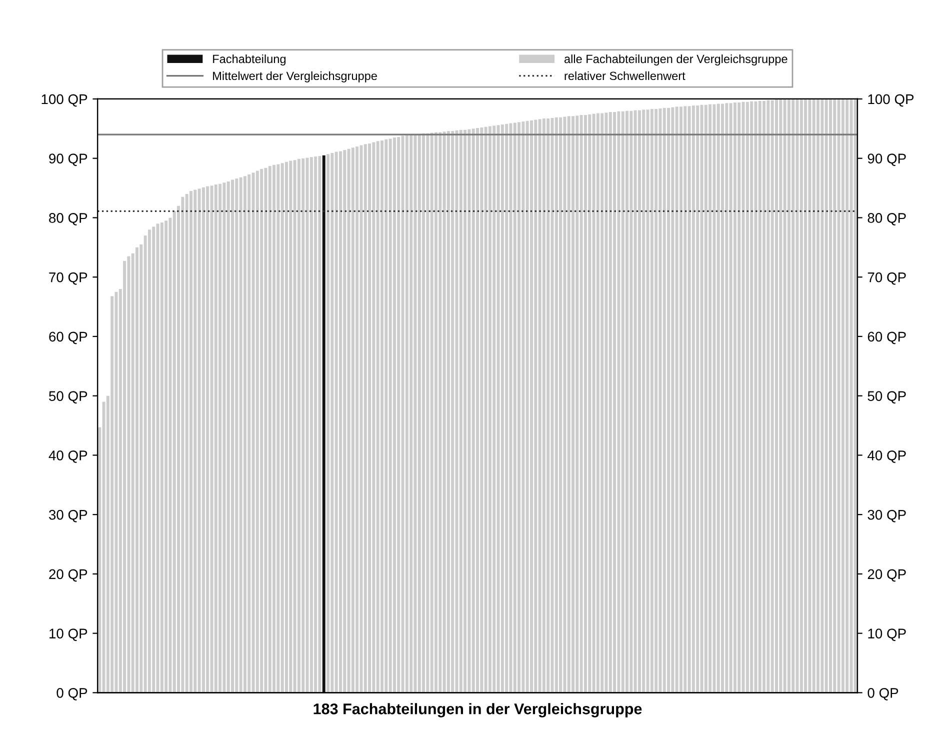  I want to click on y-tick-label: 80 QP, so click(68, 219).